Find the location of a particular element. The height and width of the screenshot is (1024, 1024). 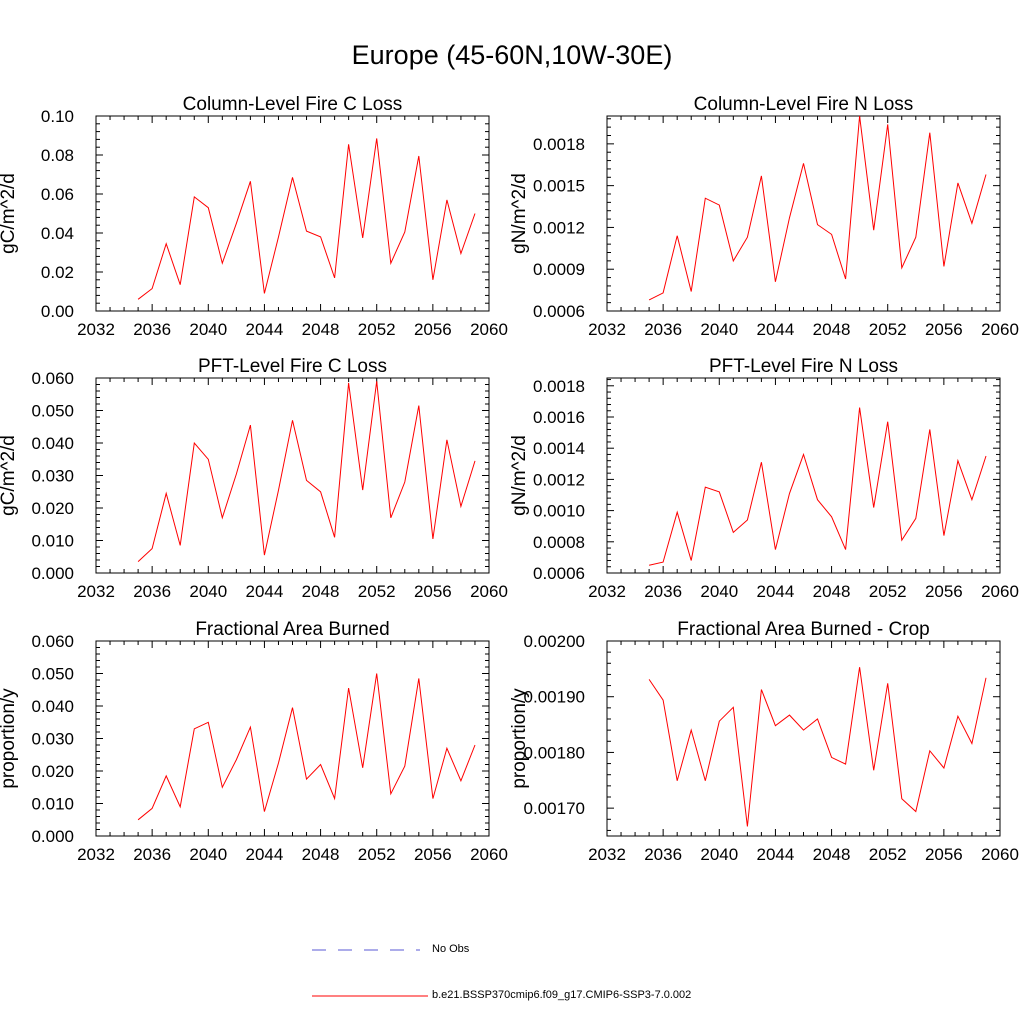

panel-title: Fractional Area Burned - Crop is located at coordinates (803, 629).